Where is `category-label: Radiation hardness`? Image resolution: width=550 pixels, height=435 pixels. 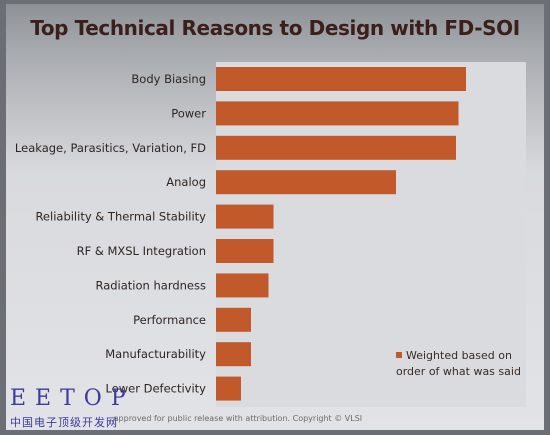
category-label: Radiation hardness is located at coordinates (150, 285).